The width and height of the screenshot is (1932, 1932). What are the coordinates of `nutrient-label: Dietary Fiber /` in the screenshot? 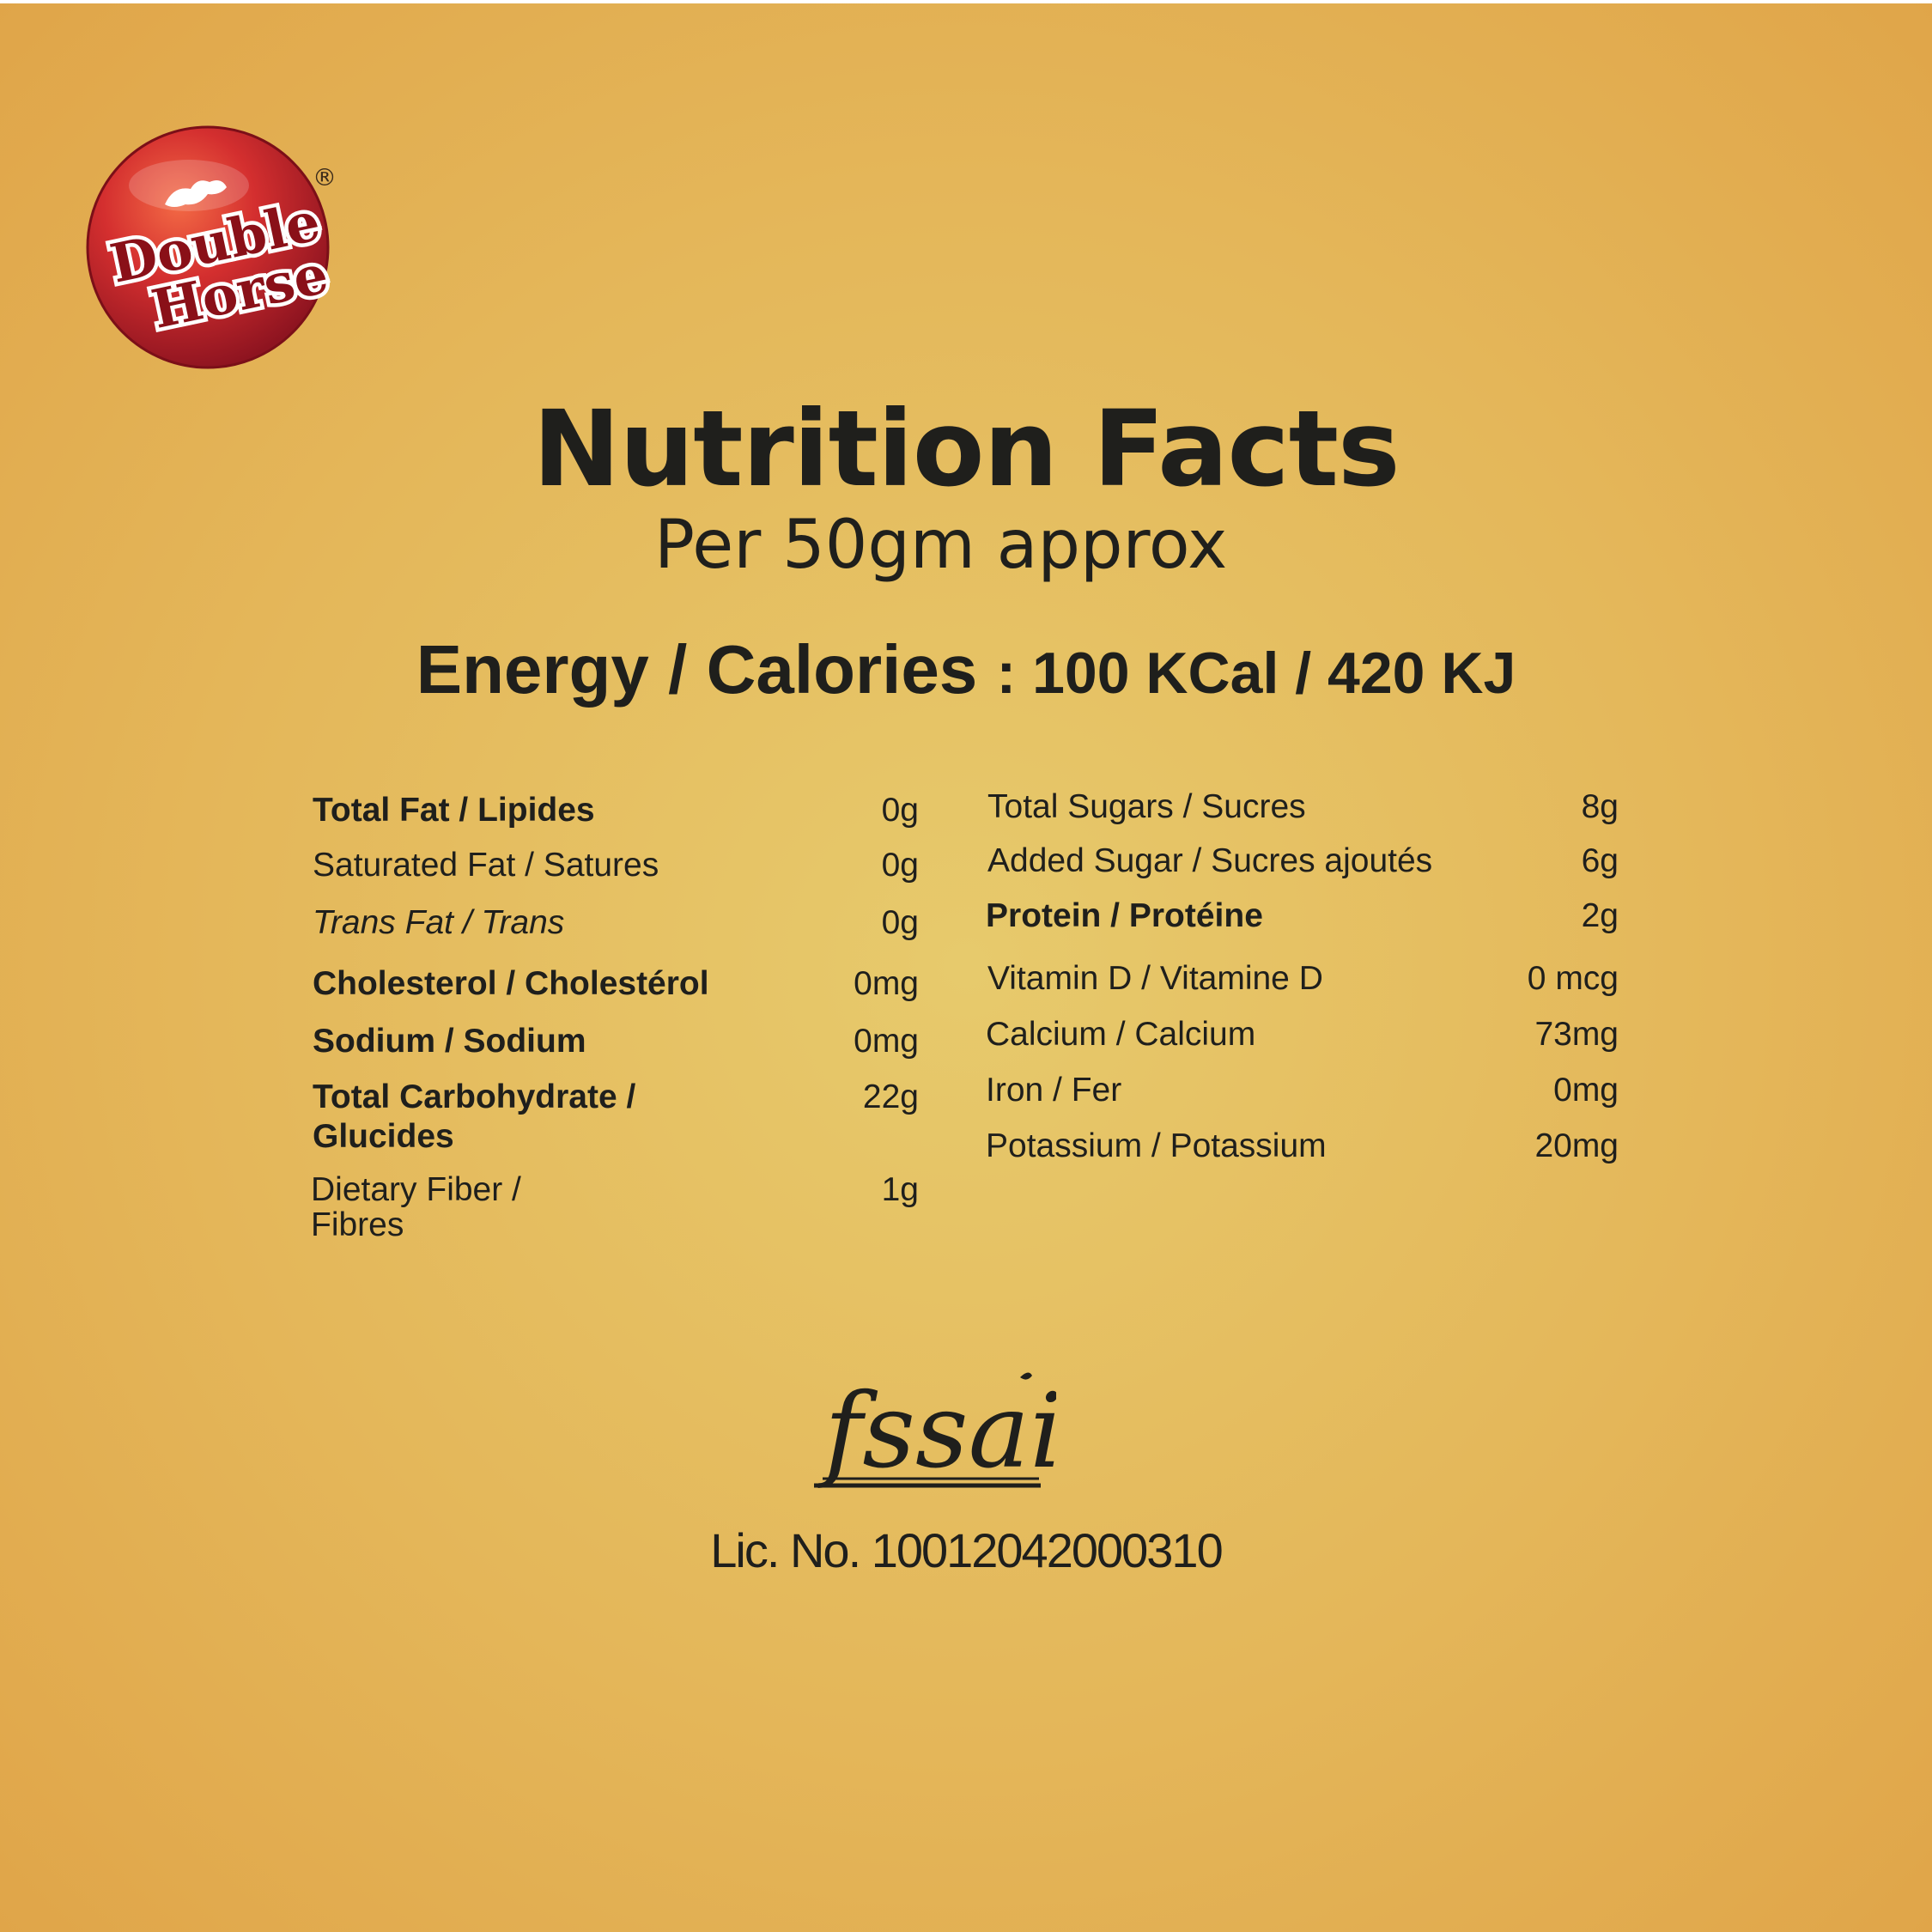 It's located at (416, 1189).